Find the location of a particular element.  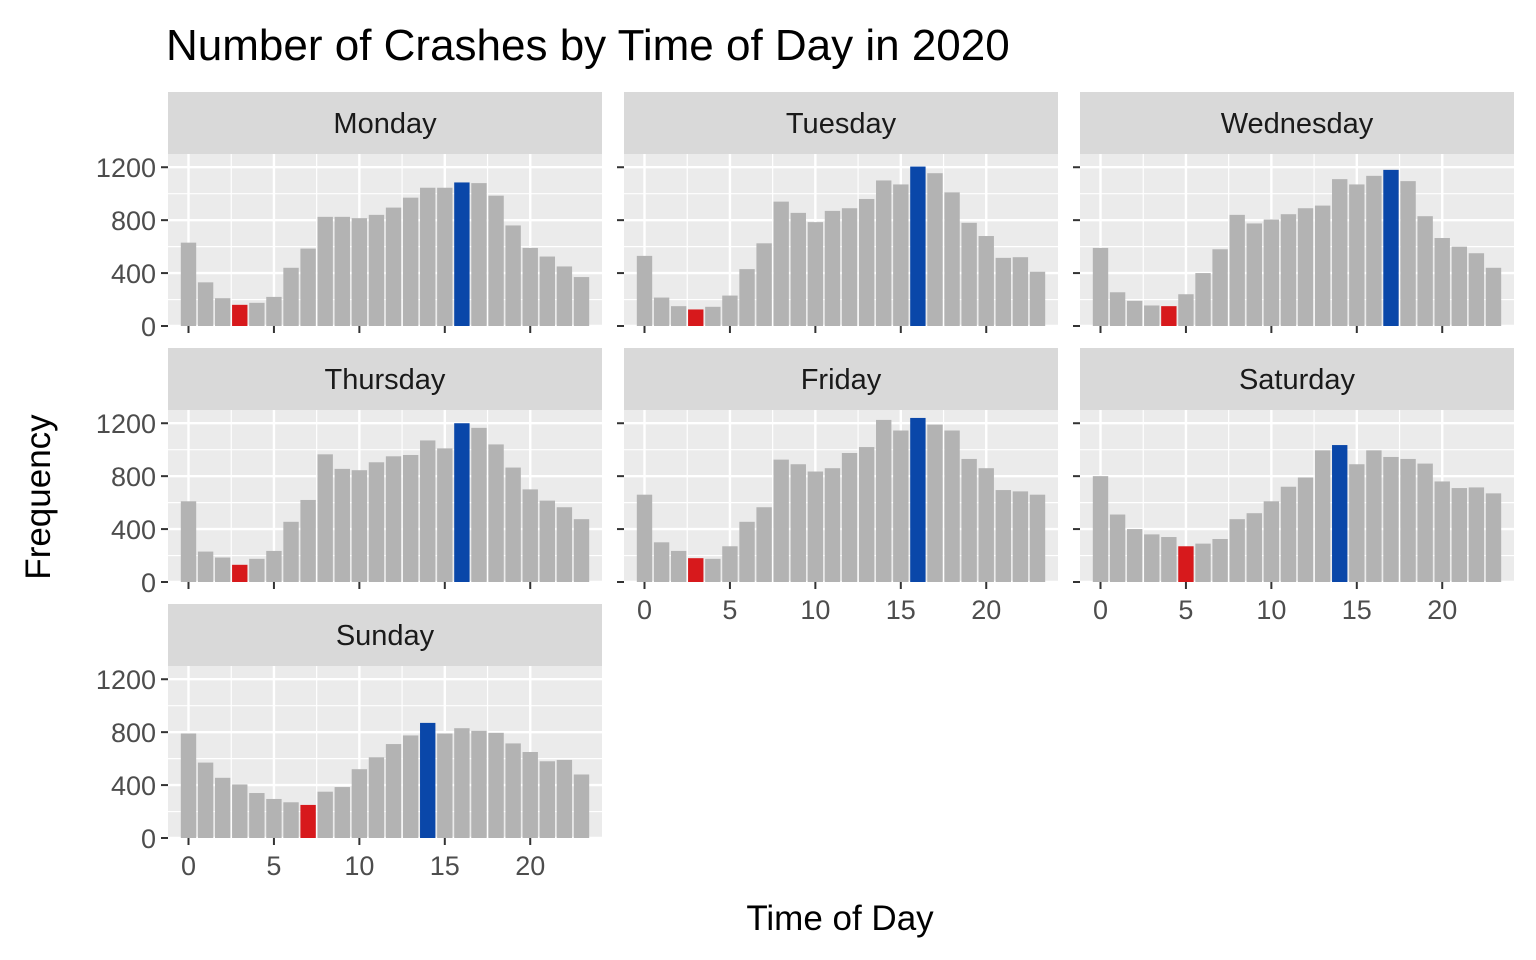

panel-tuesday: Tuesday is located at coordinates (837, 212).